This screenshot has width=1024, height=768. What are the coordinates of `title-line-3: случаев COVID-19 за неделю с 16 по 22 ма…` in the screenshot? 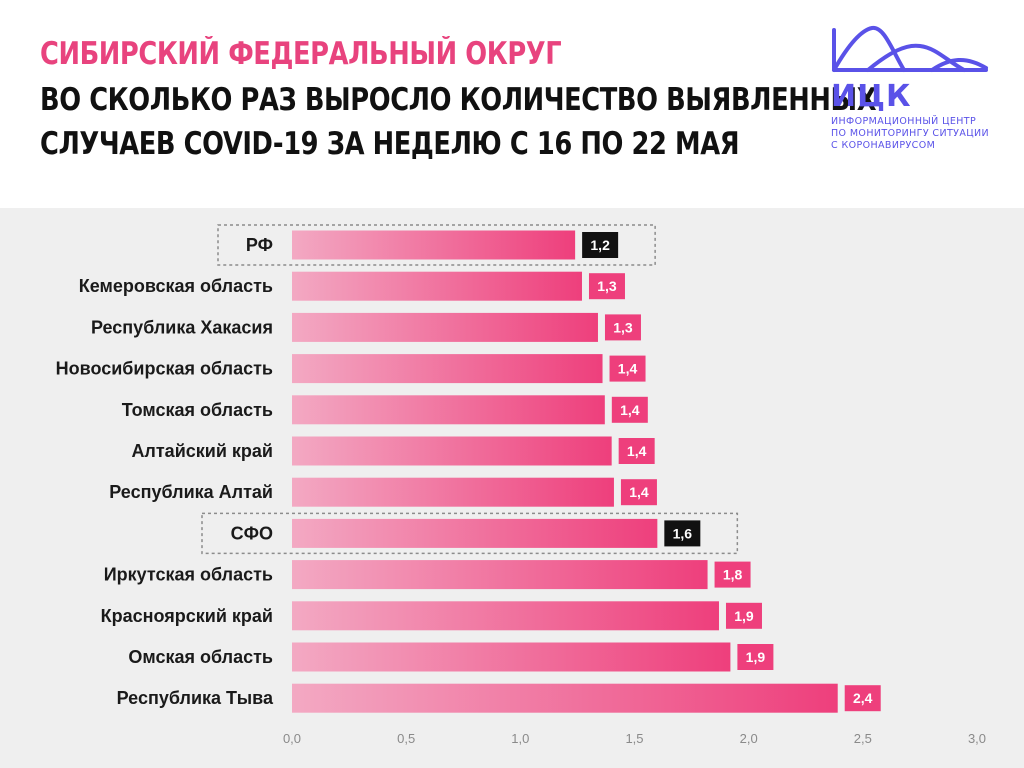 It's located at (390, 144).